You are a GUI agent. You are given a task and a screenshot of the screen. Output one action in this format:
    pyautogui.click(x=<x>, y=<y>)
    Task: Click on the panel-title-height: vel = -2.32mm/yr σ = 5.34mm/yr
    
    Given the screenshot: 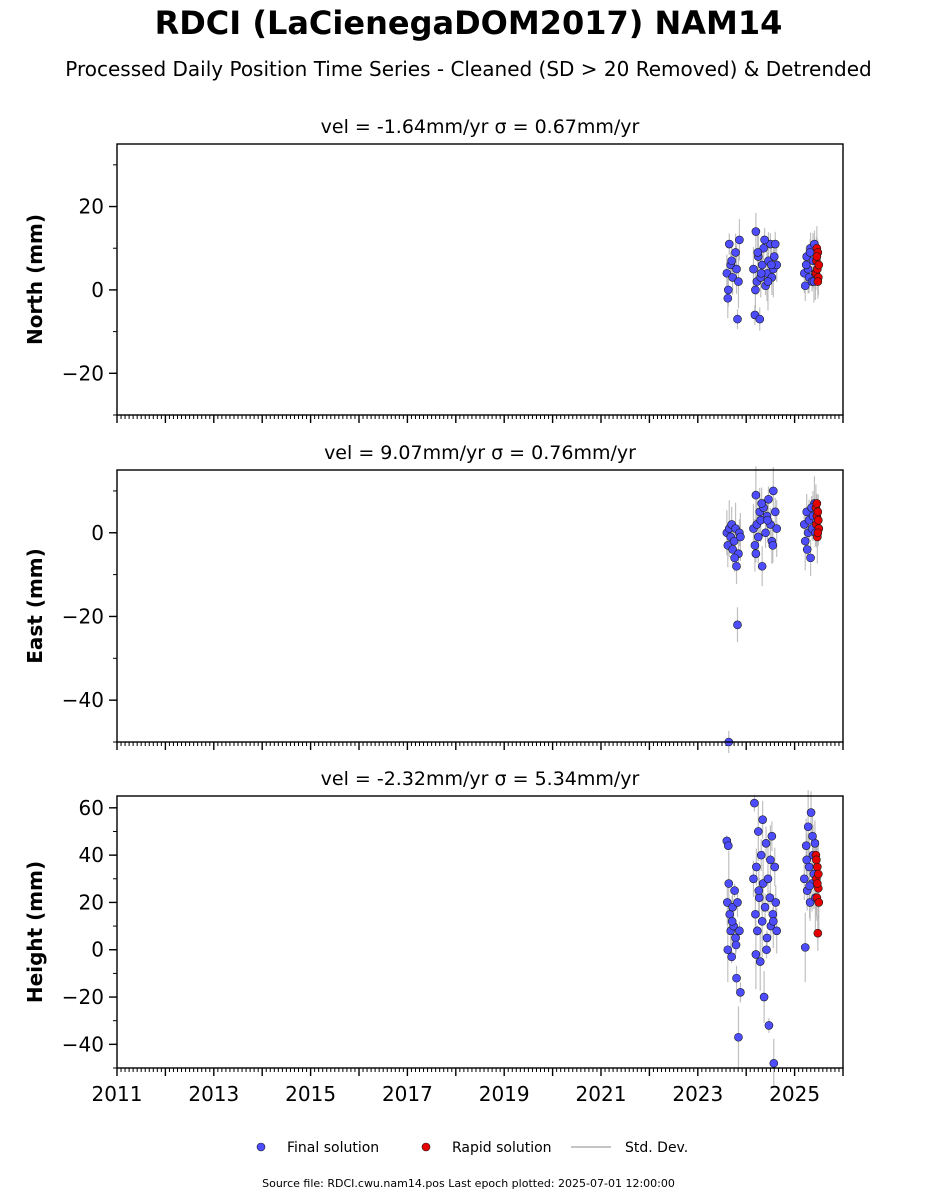 What is the action you would take?
    pyautogui.click(x=480, y=779)
    